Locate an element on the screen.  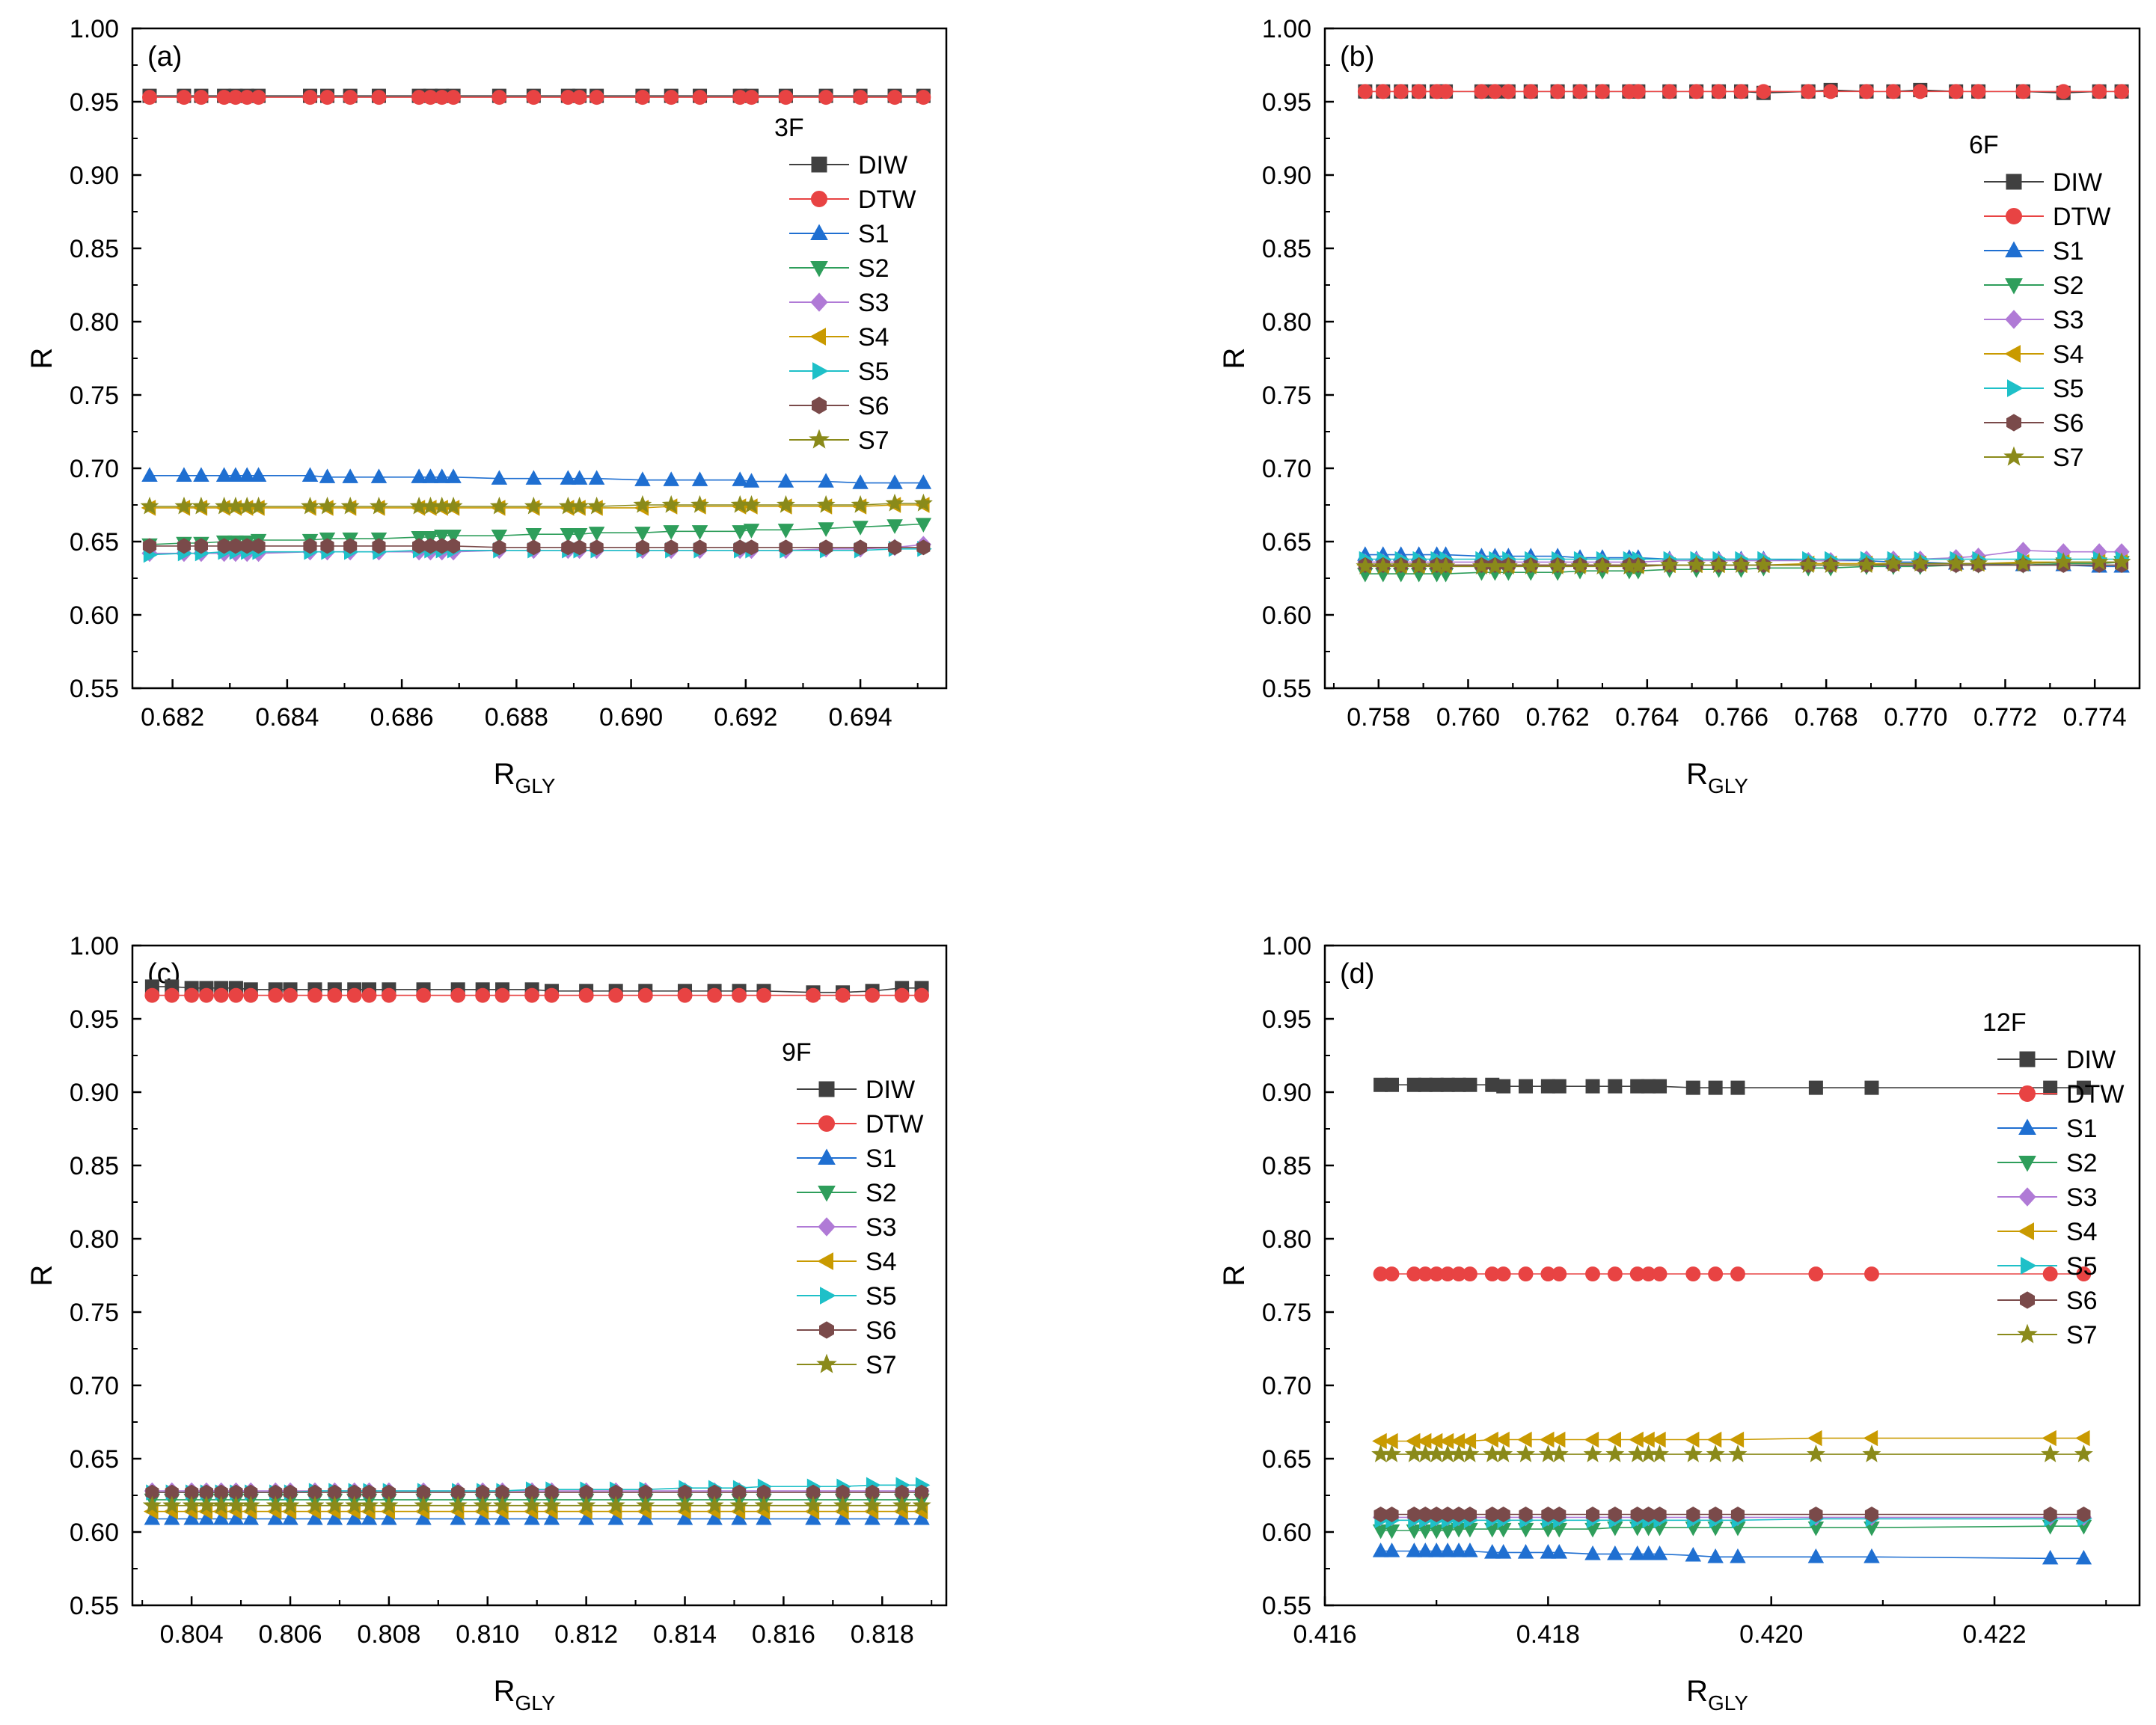
y-axis-label: R is located at coordinates (1235, 359).